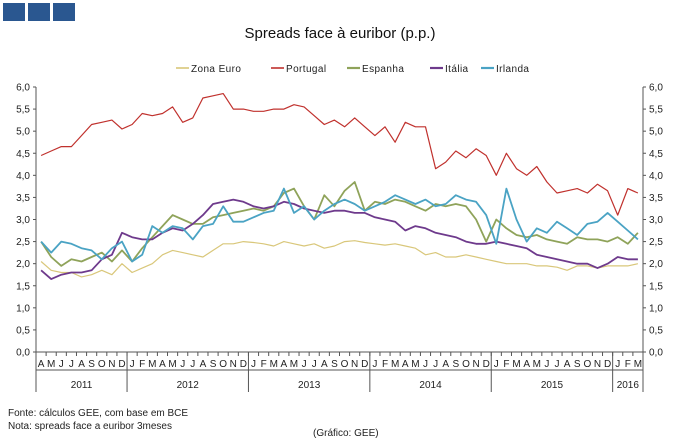 The width and height of the screenshot is (680, 446). What do you see at coordinates (23, 220) in the screenshot?
I see `y-tick-label-left: 3,0` at bounding box center [23, 220].